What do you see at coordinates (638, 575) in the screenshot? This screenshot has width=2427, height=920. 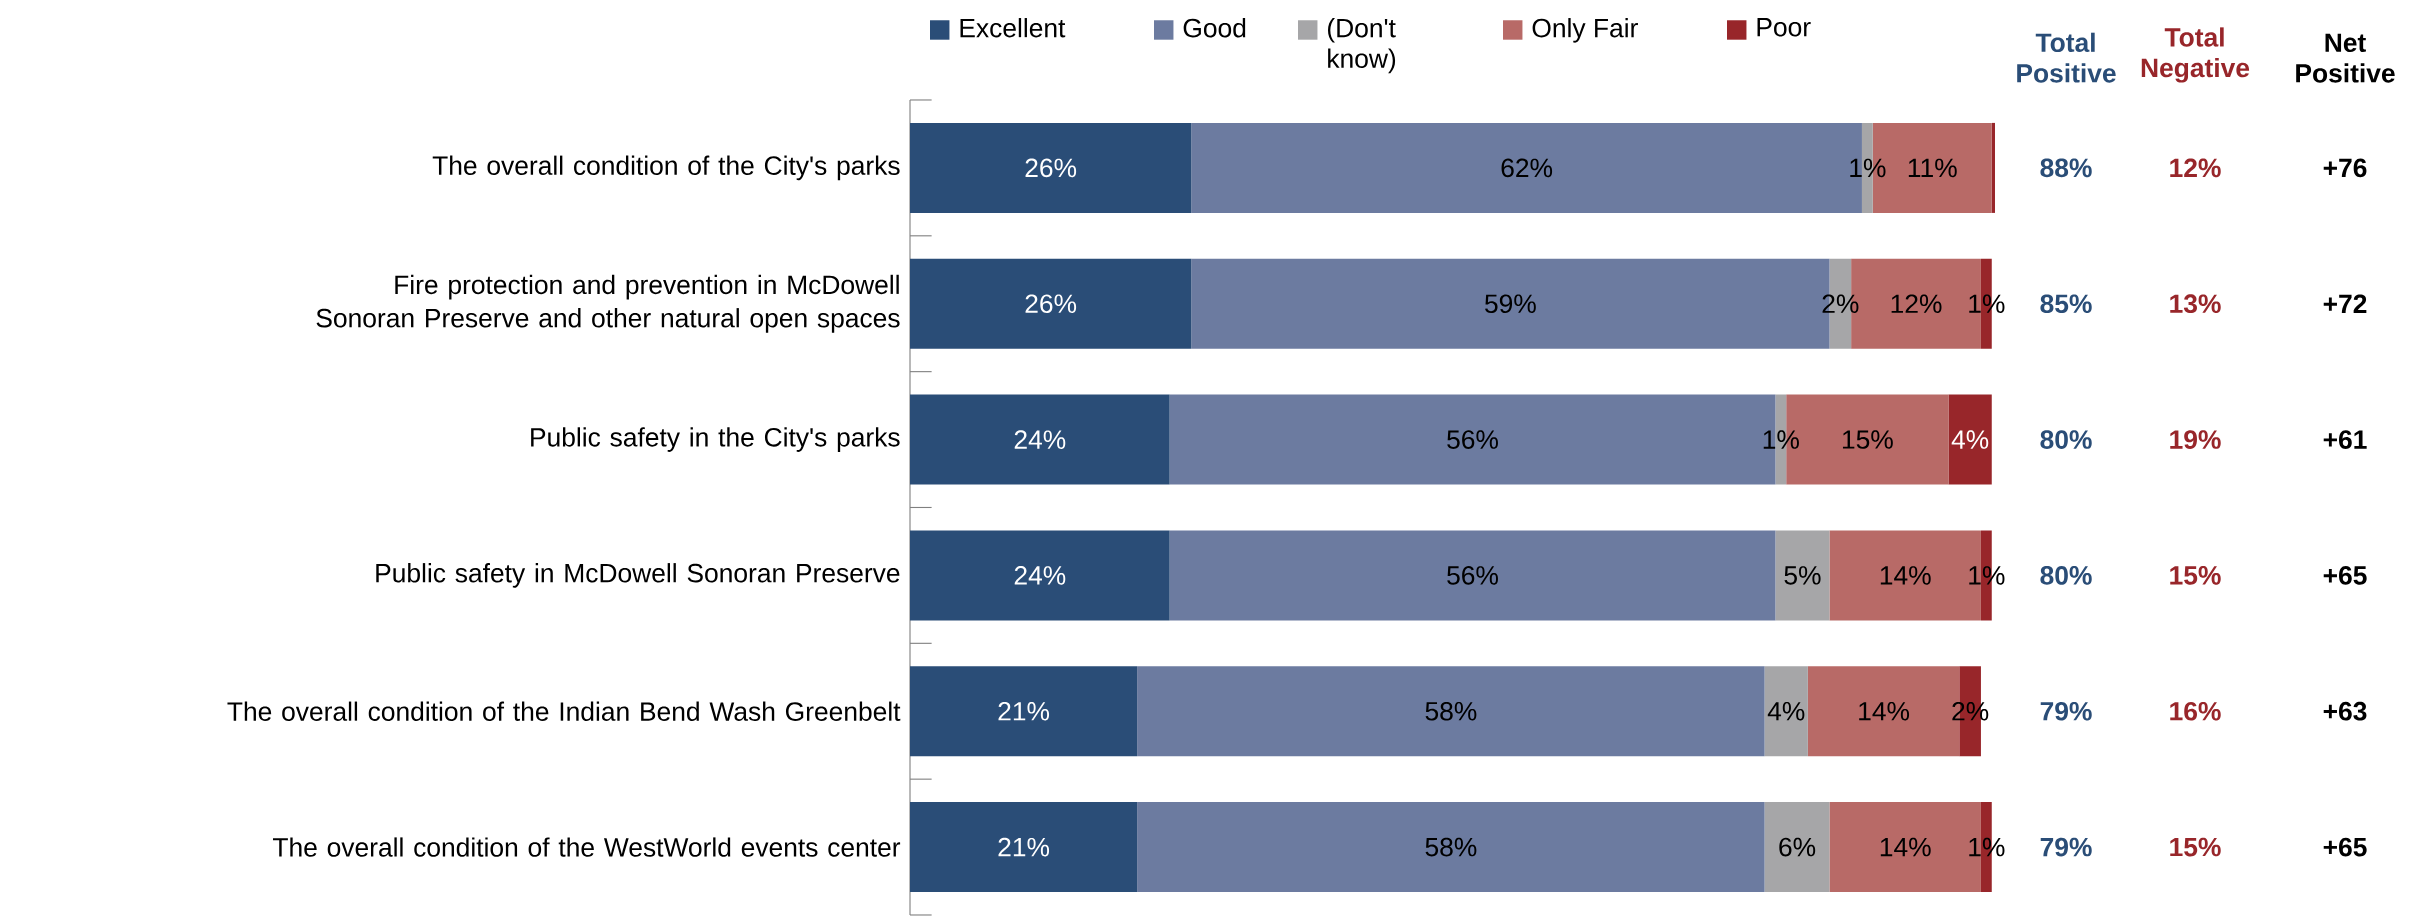 I see `y-tick-label: Public safety in McDowell Sonoran Preserve` at bounding box center [638, 575].